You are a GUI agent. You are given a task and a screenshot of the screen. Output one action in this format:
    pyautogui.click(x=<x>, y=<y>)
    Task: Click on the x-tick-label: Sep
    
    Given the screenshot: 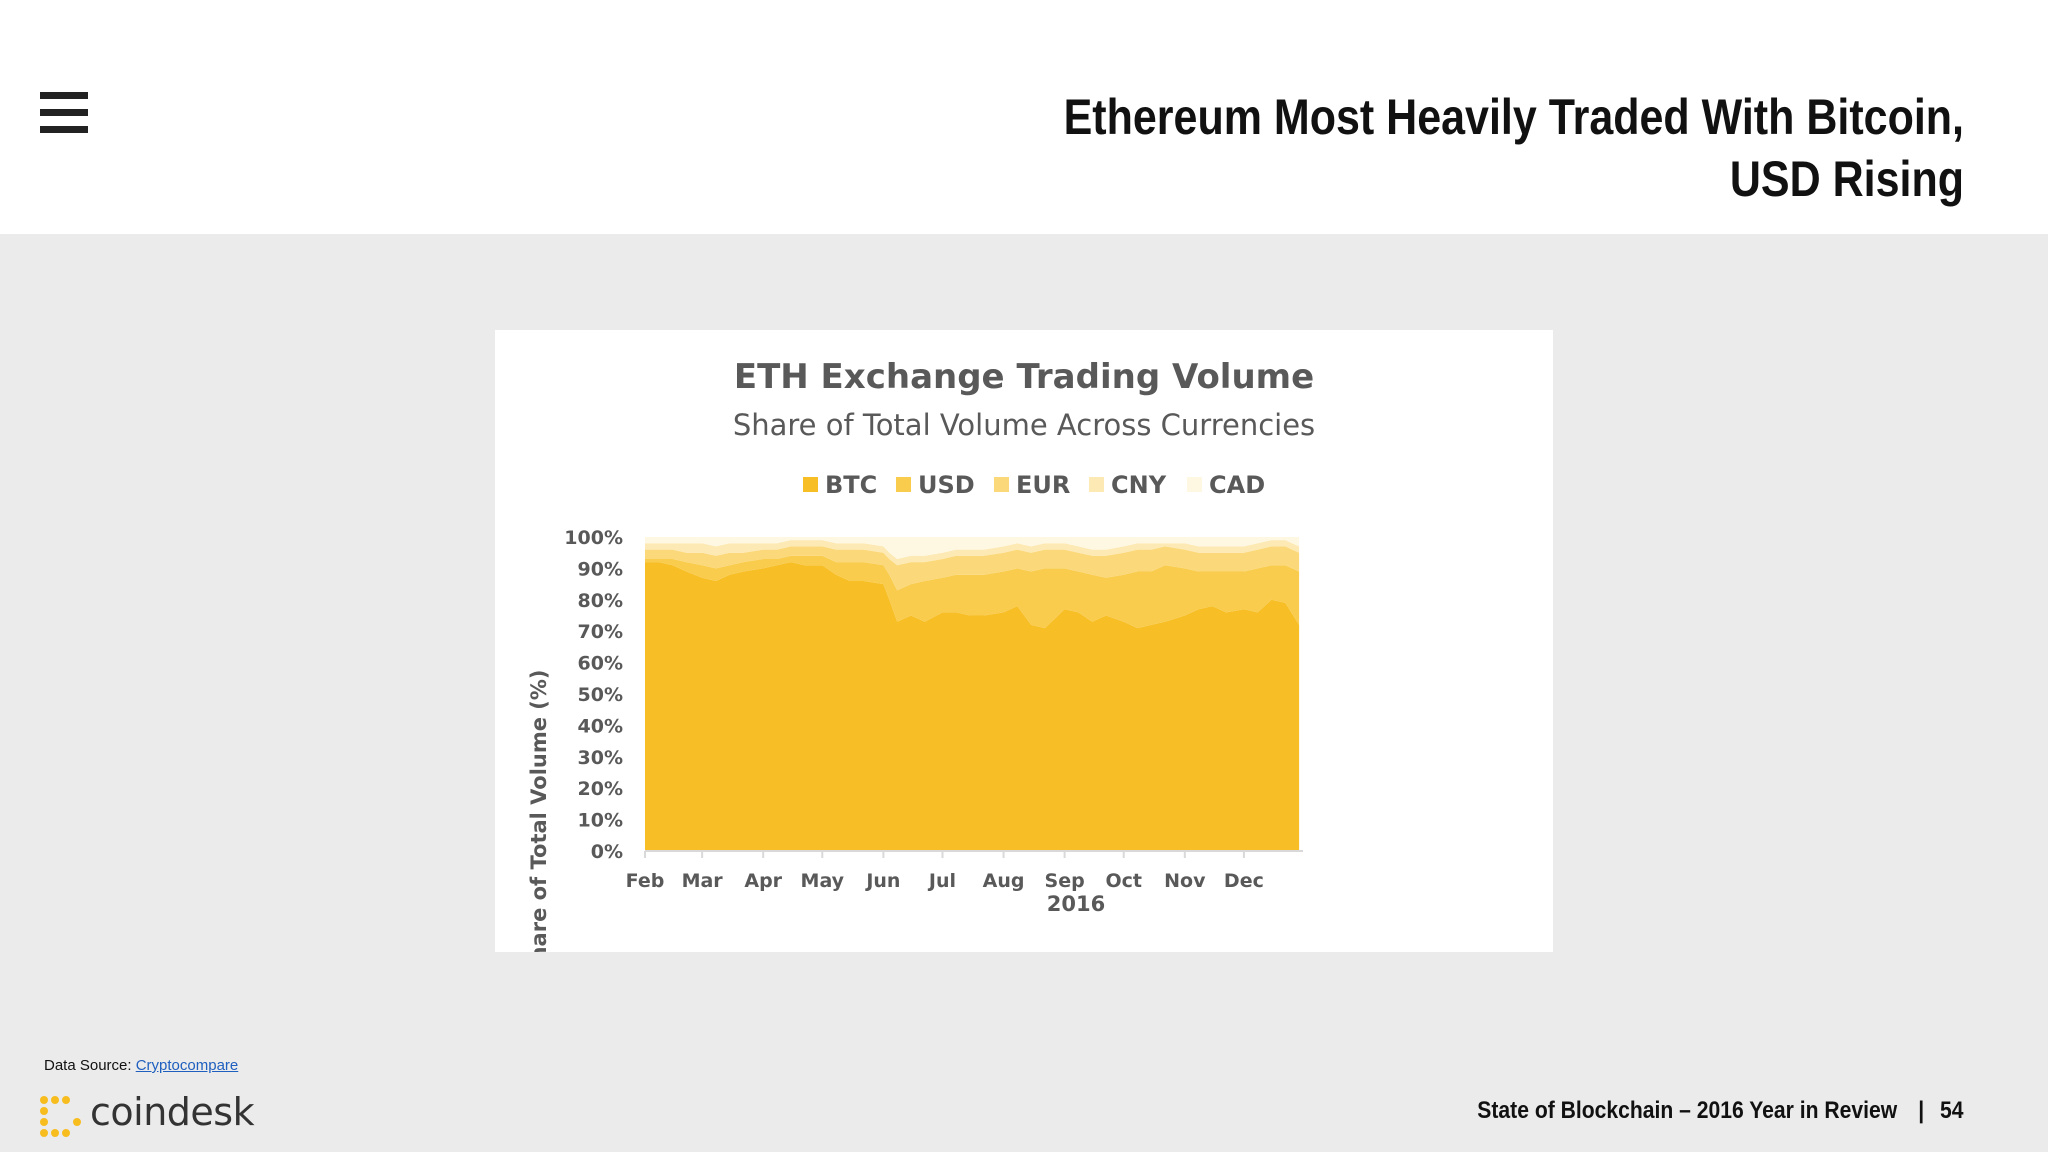 What is the action you would take?
    pyautogui.click(x=1065, y=881)
    